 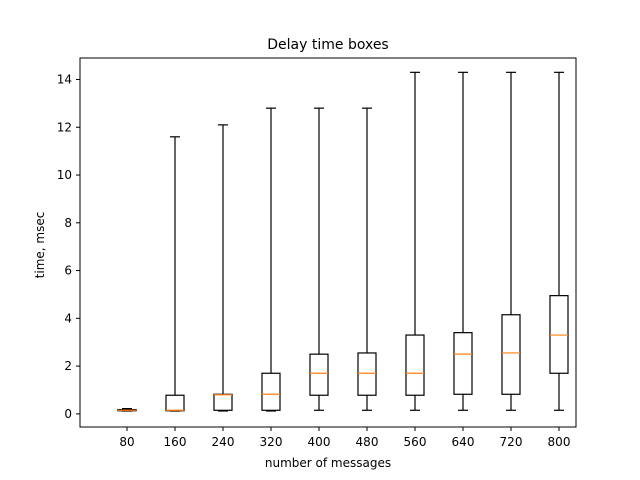 What do you see at coordinates (415, 442) in the screenshot?
I see `x-tick-label: 560` at bounding box center [415, 442].